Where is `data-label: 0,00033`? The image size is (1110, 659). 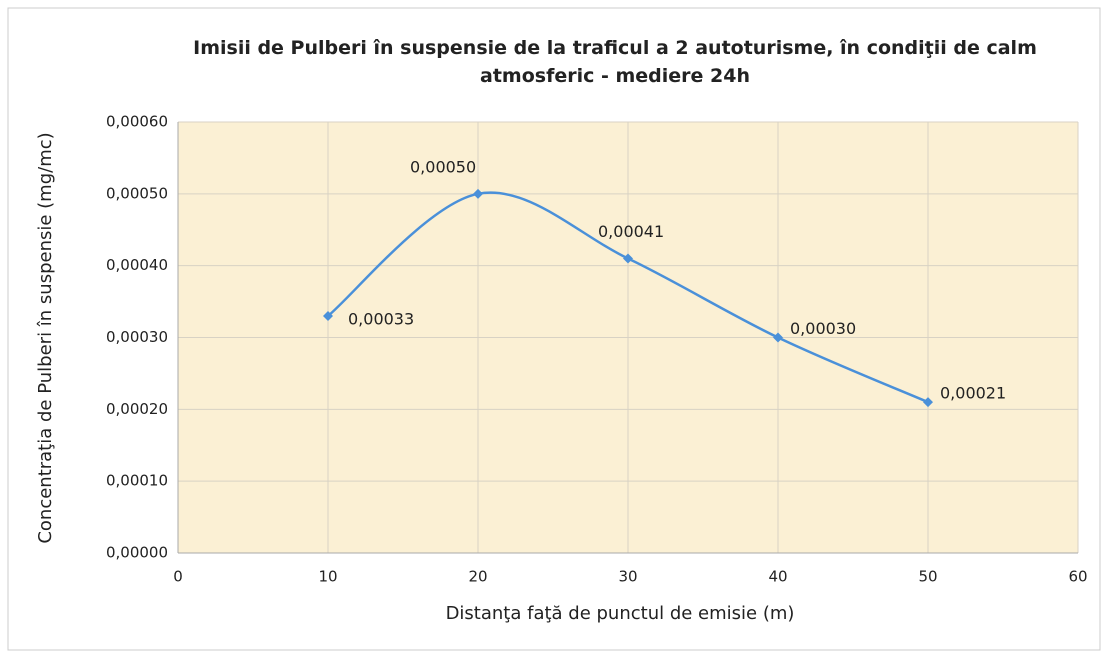
data-label: 0,00033 is located at coordinates (381, 318).